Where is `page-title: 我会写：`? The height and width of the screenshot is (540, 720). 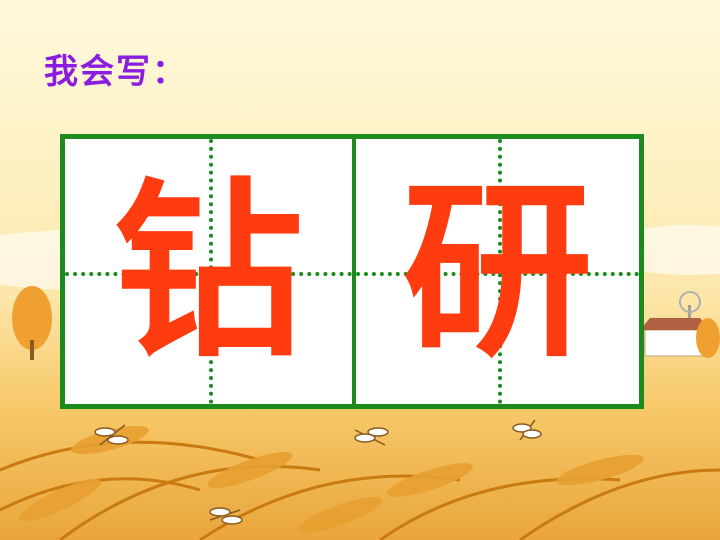
page-title: 我会写： is located at coordinates (116, 72).